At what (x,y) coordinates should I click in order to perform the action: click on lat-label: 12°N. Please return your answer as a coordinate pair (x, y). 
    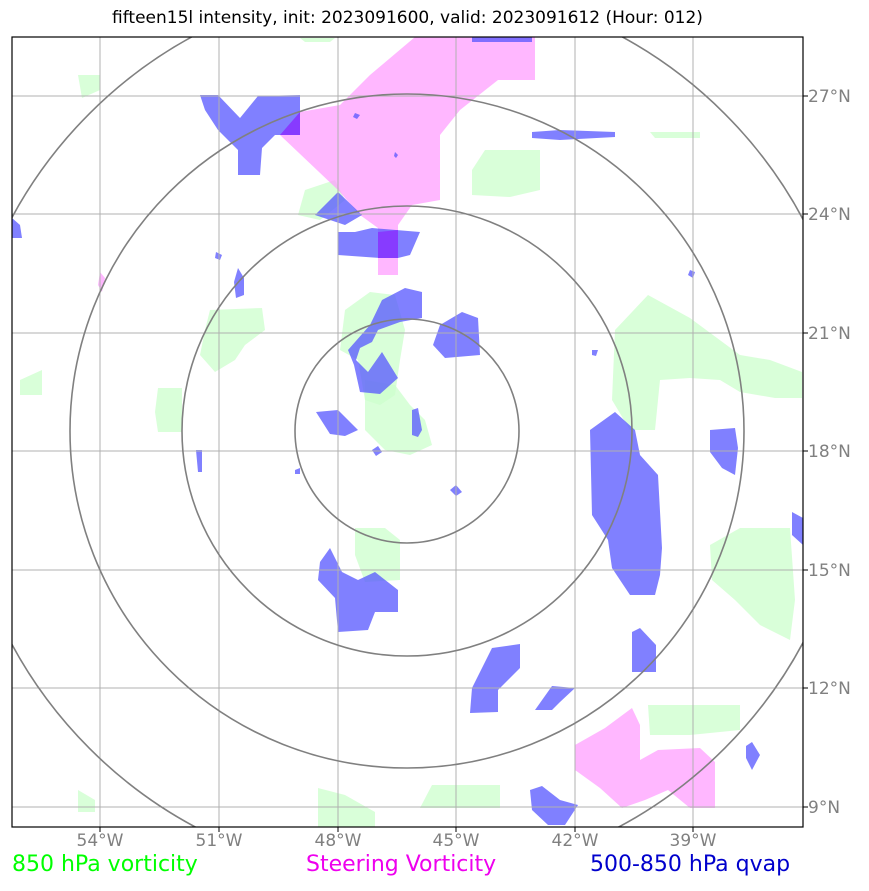
    Looking at the image, I should click on (829, 689).